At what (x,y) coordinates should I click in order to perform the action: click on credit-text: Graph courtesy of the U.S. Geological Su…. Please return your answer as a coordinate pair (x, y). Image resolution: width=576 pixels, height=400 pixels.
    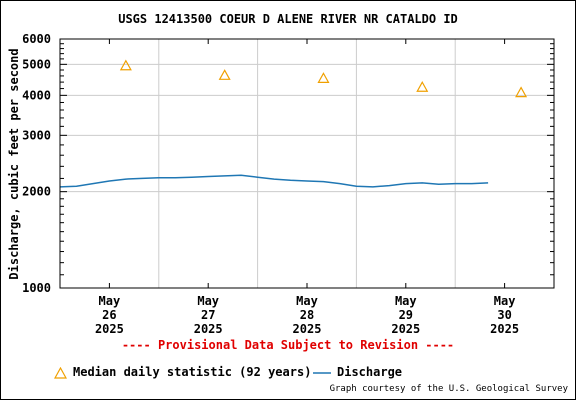
    Looking at the image, I should click on (448, 389).